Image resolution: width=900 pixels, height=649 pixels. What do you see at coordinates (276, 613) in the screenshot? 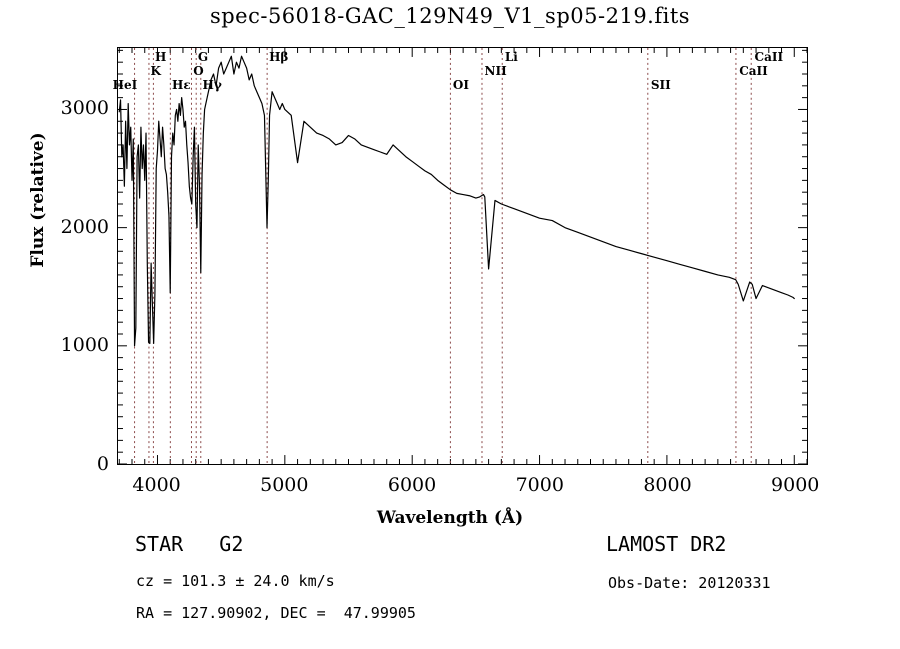
I see `coordinates: RA = 127.90902, DEC = 47.99905` at bounding box center [276, 613].